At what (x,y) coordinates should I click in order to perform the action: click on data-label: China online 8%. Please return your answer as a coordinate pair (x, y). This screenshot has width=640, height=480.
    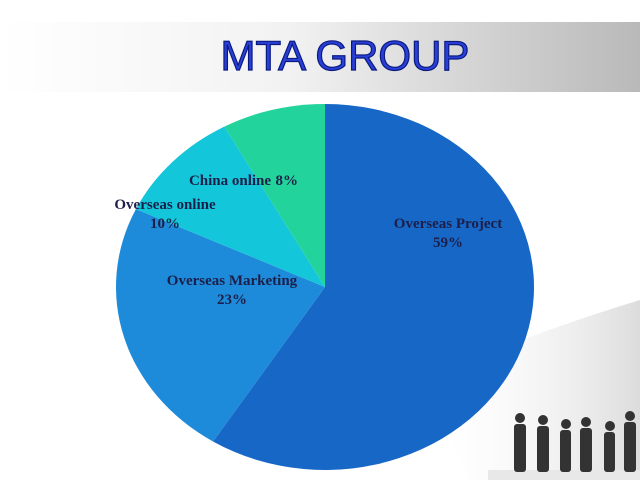
    Looking at the image, I should click on (243, 181).